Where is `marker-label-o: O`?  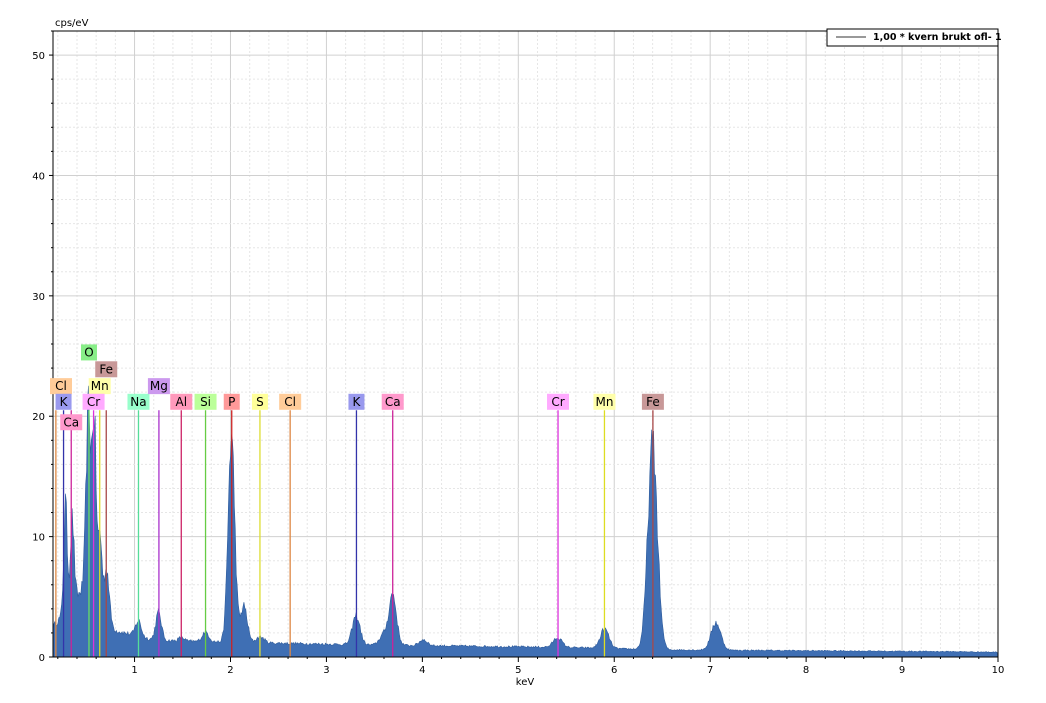 marker-label-o: O is located at coordinates (88, 352).